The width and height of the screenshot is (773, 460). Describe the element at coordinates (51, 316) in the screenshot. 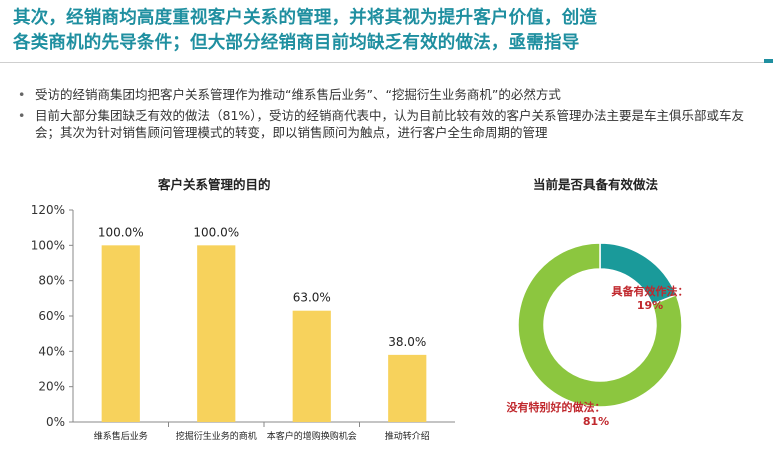

I see `y-tick-label: 60%` at that location.